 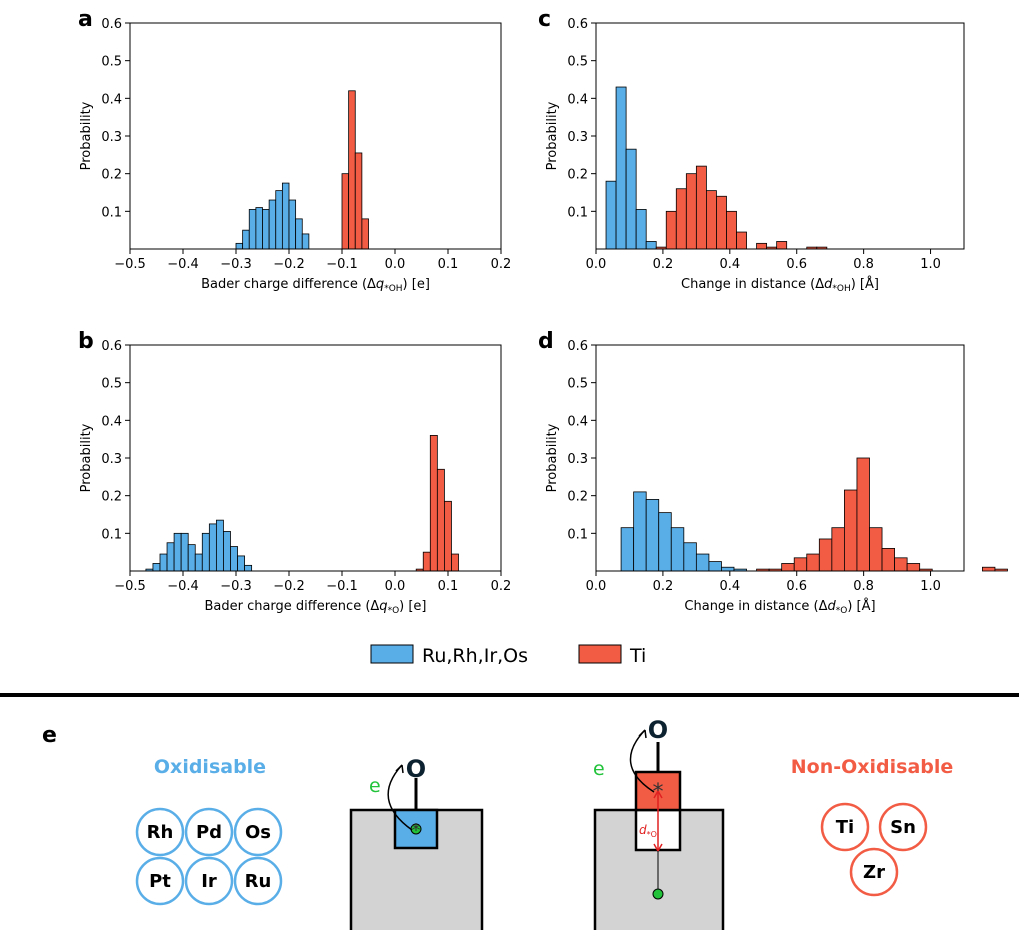 I want to click on oxidisable-title: Oxidisable, so click(x=210, y=767).